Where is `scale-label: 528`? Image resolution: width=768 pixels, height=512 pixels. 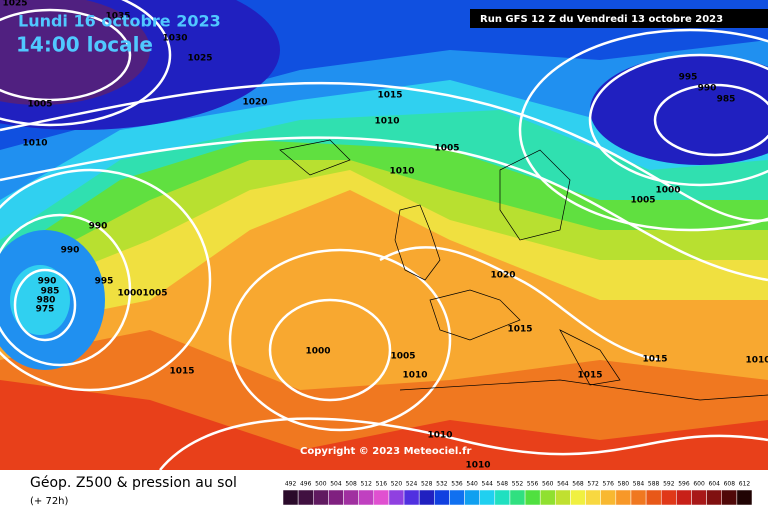
scale-label: 528 is located at coordinates (427, 484).